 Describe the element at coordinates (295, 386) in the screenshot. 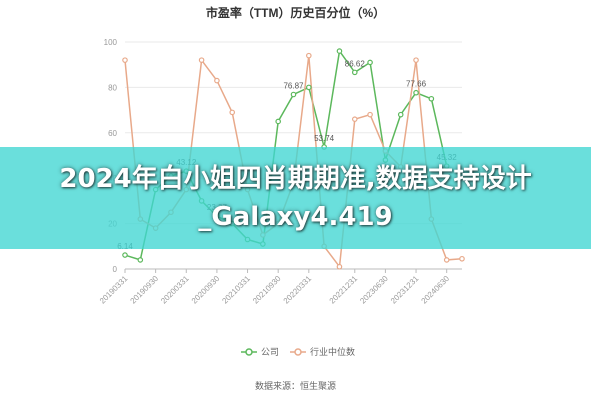

I see `data-source: 数据来源：恒生聚源` at that location.